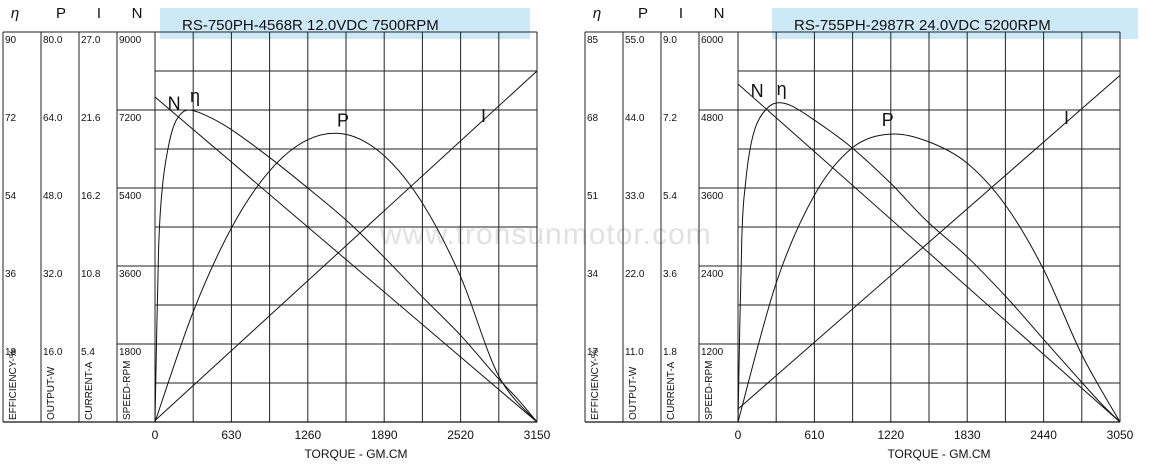 The height and width of the screenshot is (469, 1164). Describe the element at coordinates (635, 196) in the screenshot. I see `y-tick-label-2: 33.0` at that location.